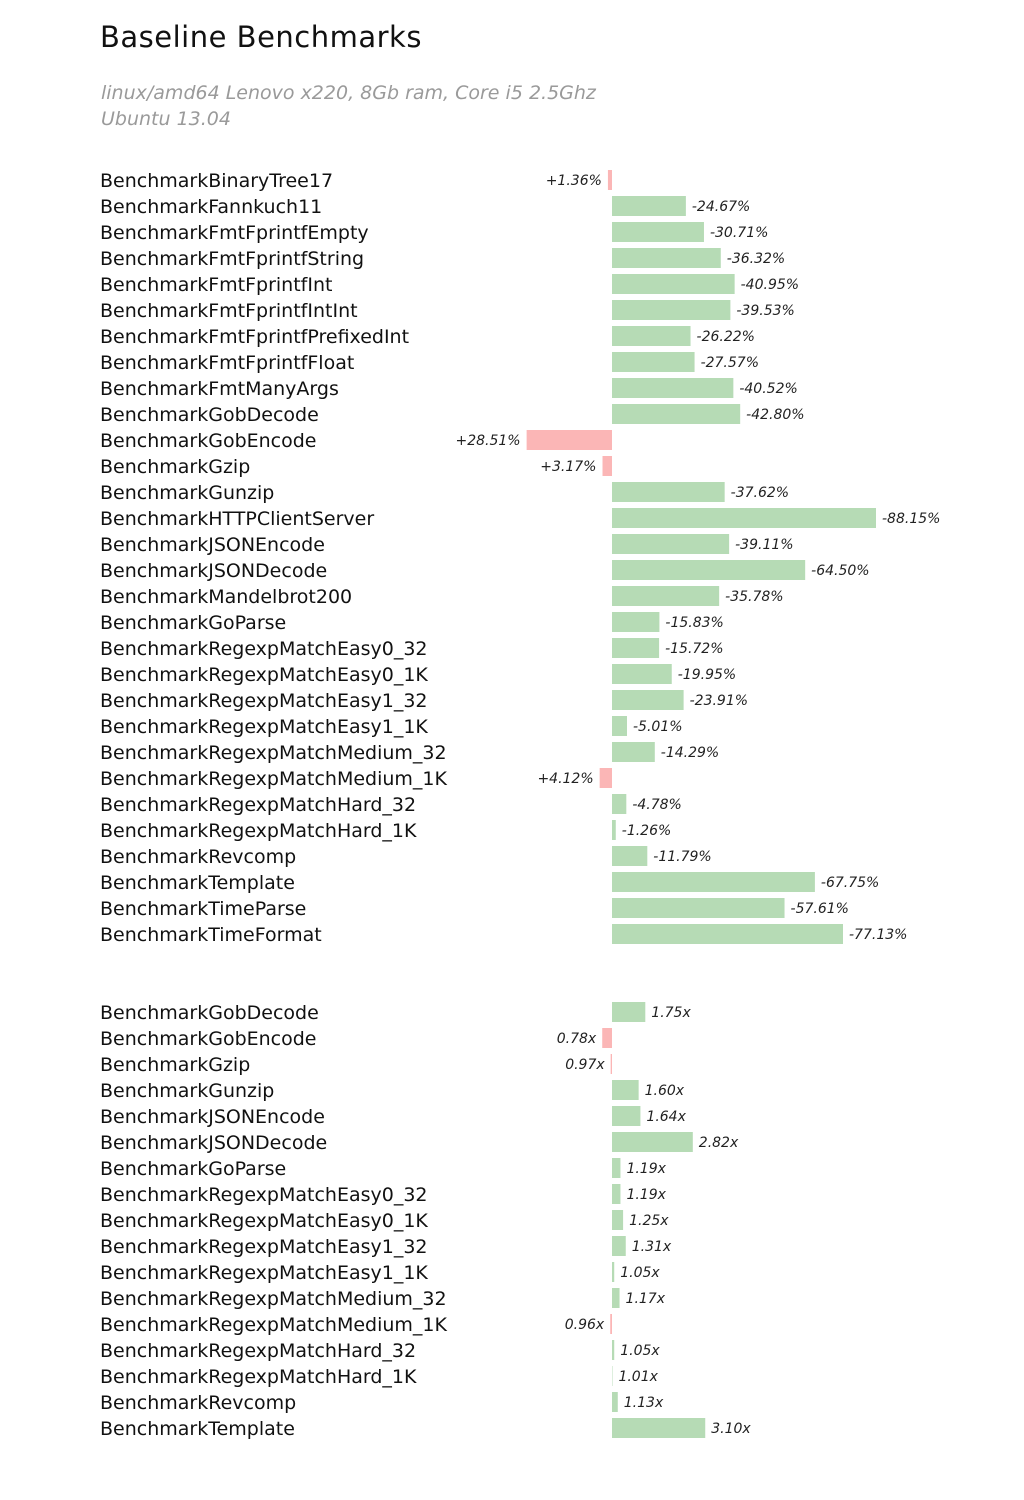  Describe the element at coordinates (690, 753) in the screenshot. I see `value-label: -14.29%` at that location.